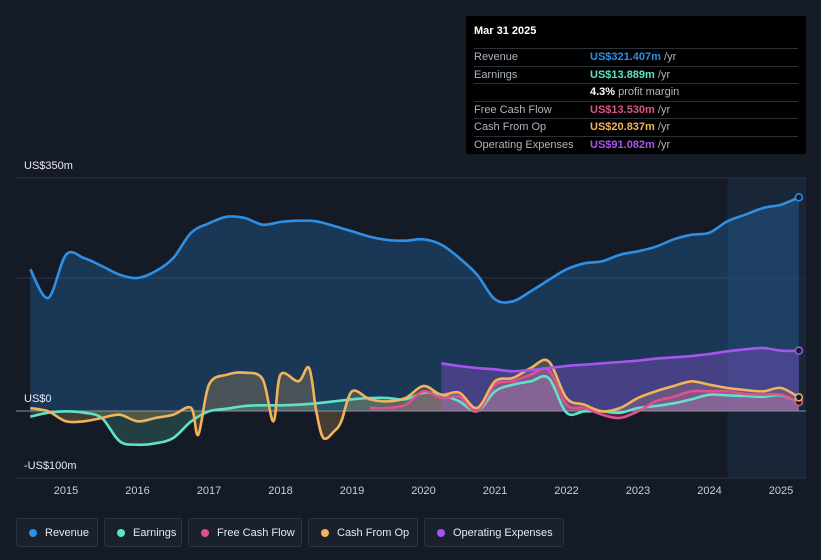  I want to click on tooltip-value-text: US$91.082m, so click(622, 144).